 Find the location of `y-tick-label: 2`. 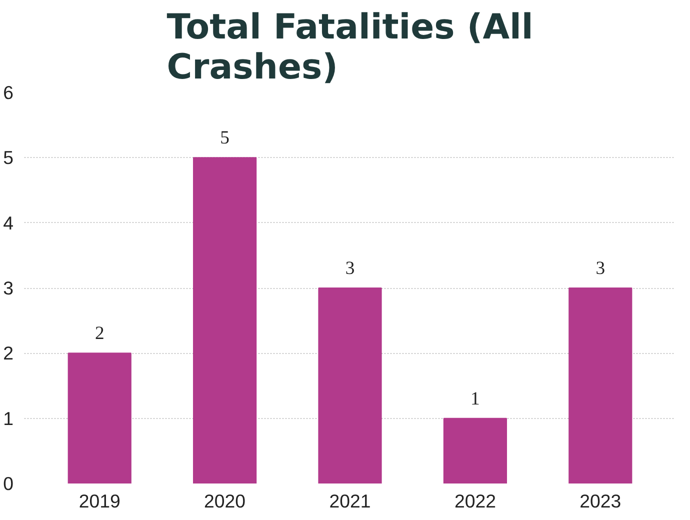

y-tick-label: 2 is located at coordinates (8, 353).